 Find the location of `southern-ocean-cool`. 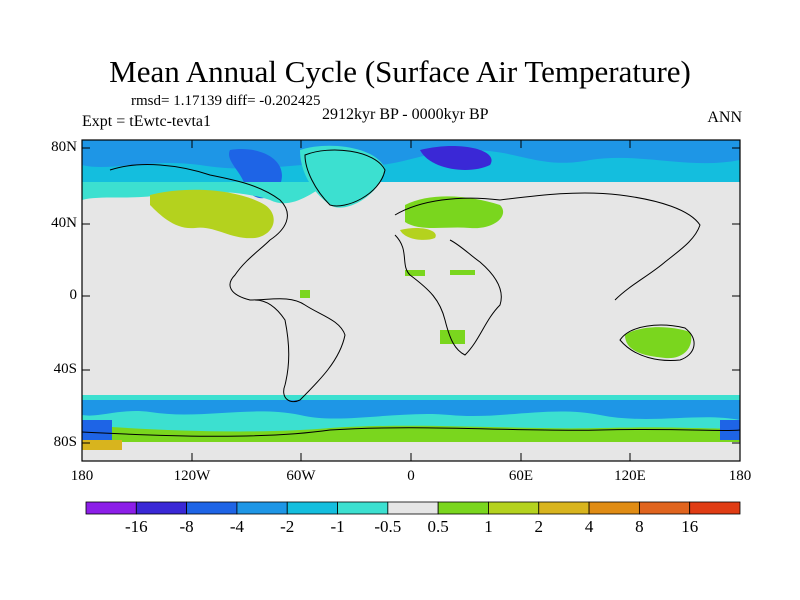

southern-ocean-cool is located at coordinates (411, 410).